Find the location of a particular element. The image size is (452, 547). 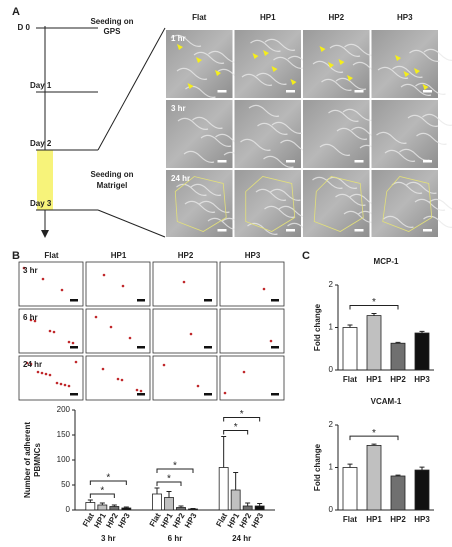

x-tick-label: Flat is located at coordinates (350, 379).